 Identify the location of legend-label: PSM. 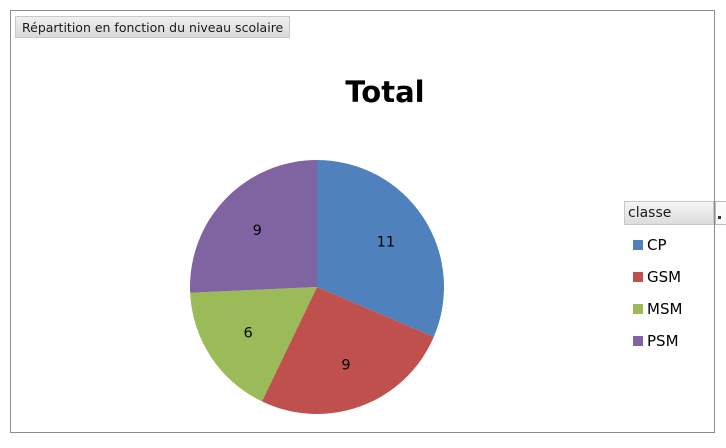
(663, 341).